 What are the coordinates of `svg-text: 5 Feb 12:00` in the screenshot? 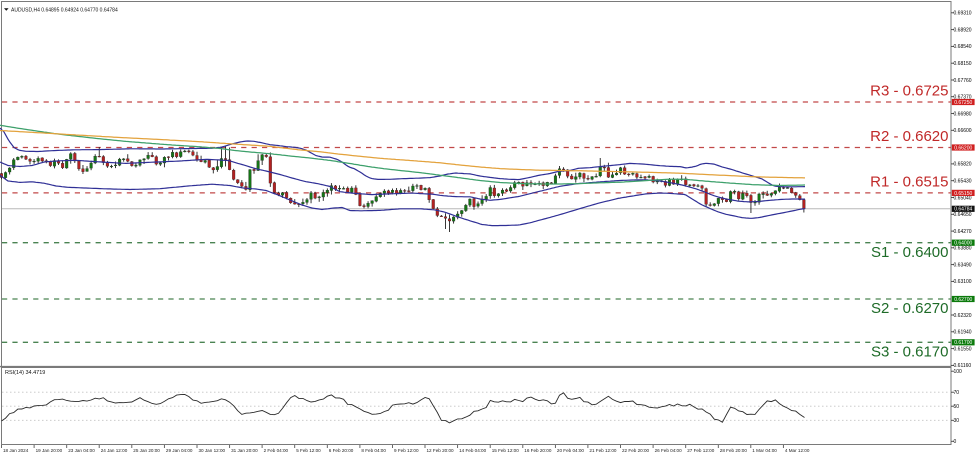 It's located at (308, 450).